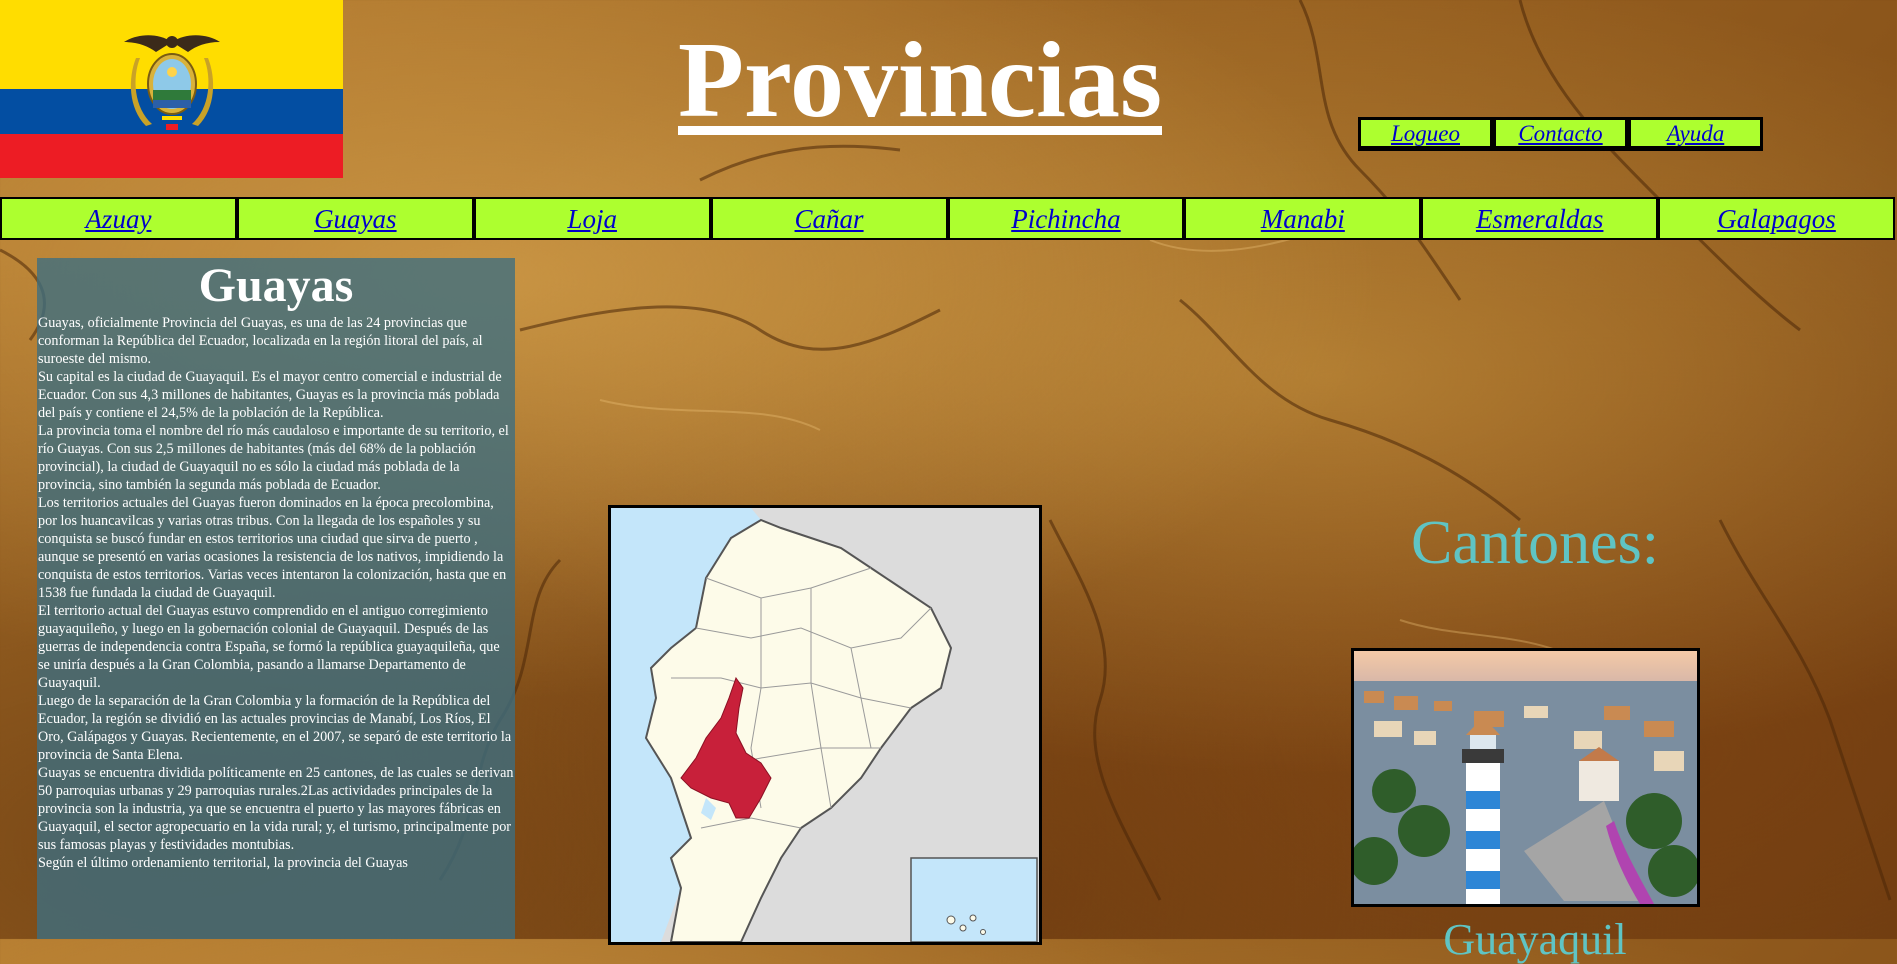 Image resolution: width=1897 pixels, height=964 pixels. Describe the element at coordinates (118, 218) in the screenshot. I see `nav-azuay: Azuay` at that location.